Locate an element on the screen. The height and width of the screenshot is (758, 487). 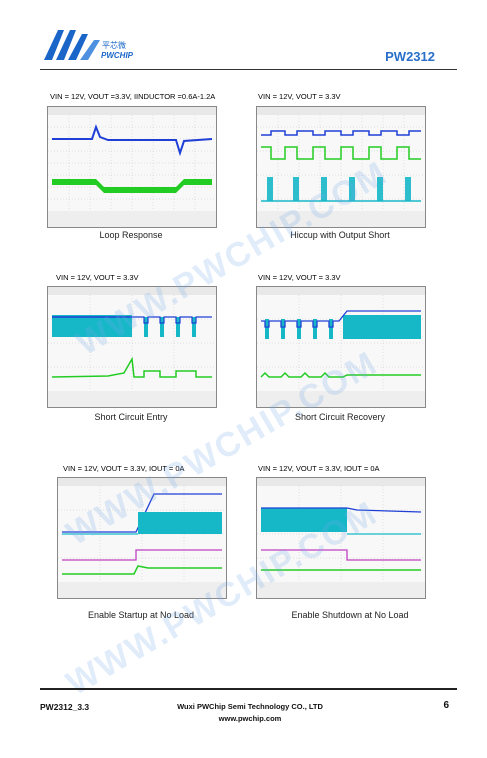
scope-enable-shutdown is located at coordinates (341, 538).